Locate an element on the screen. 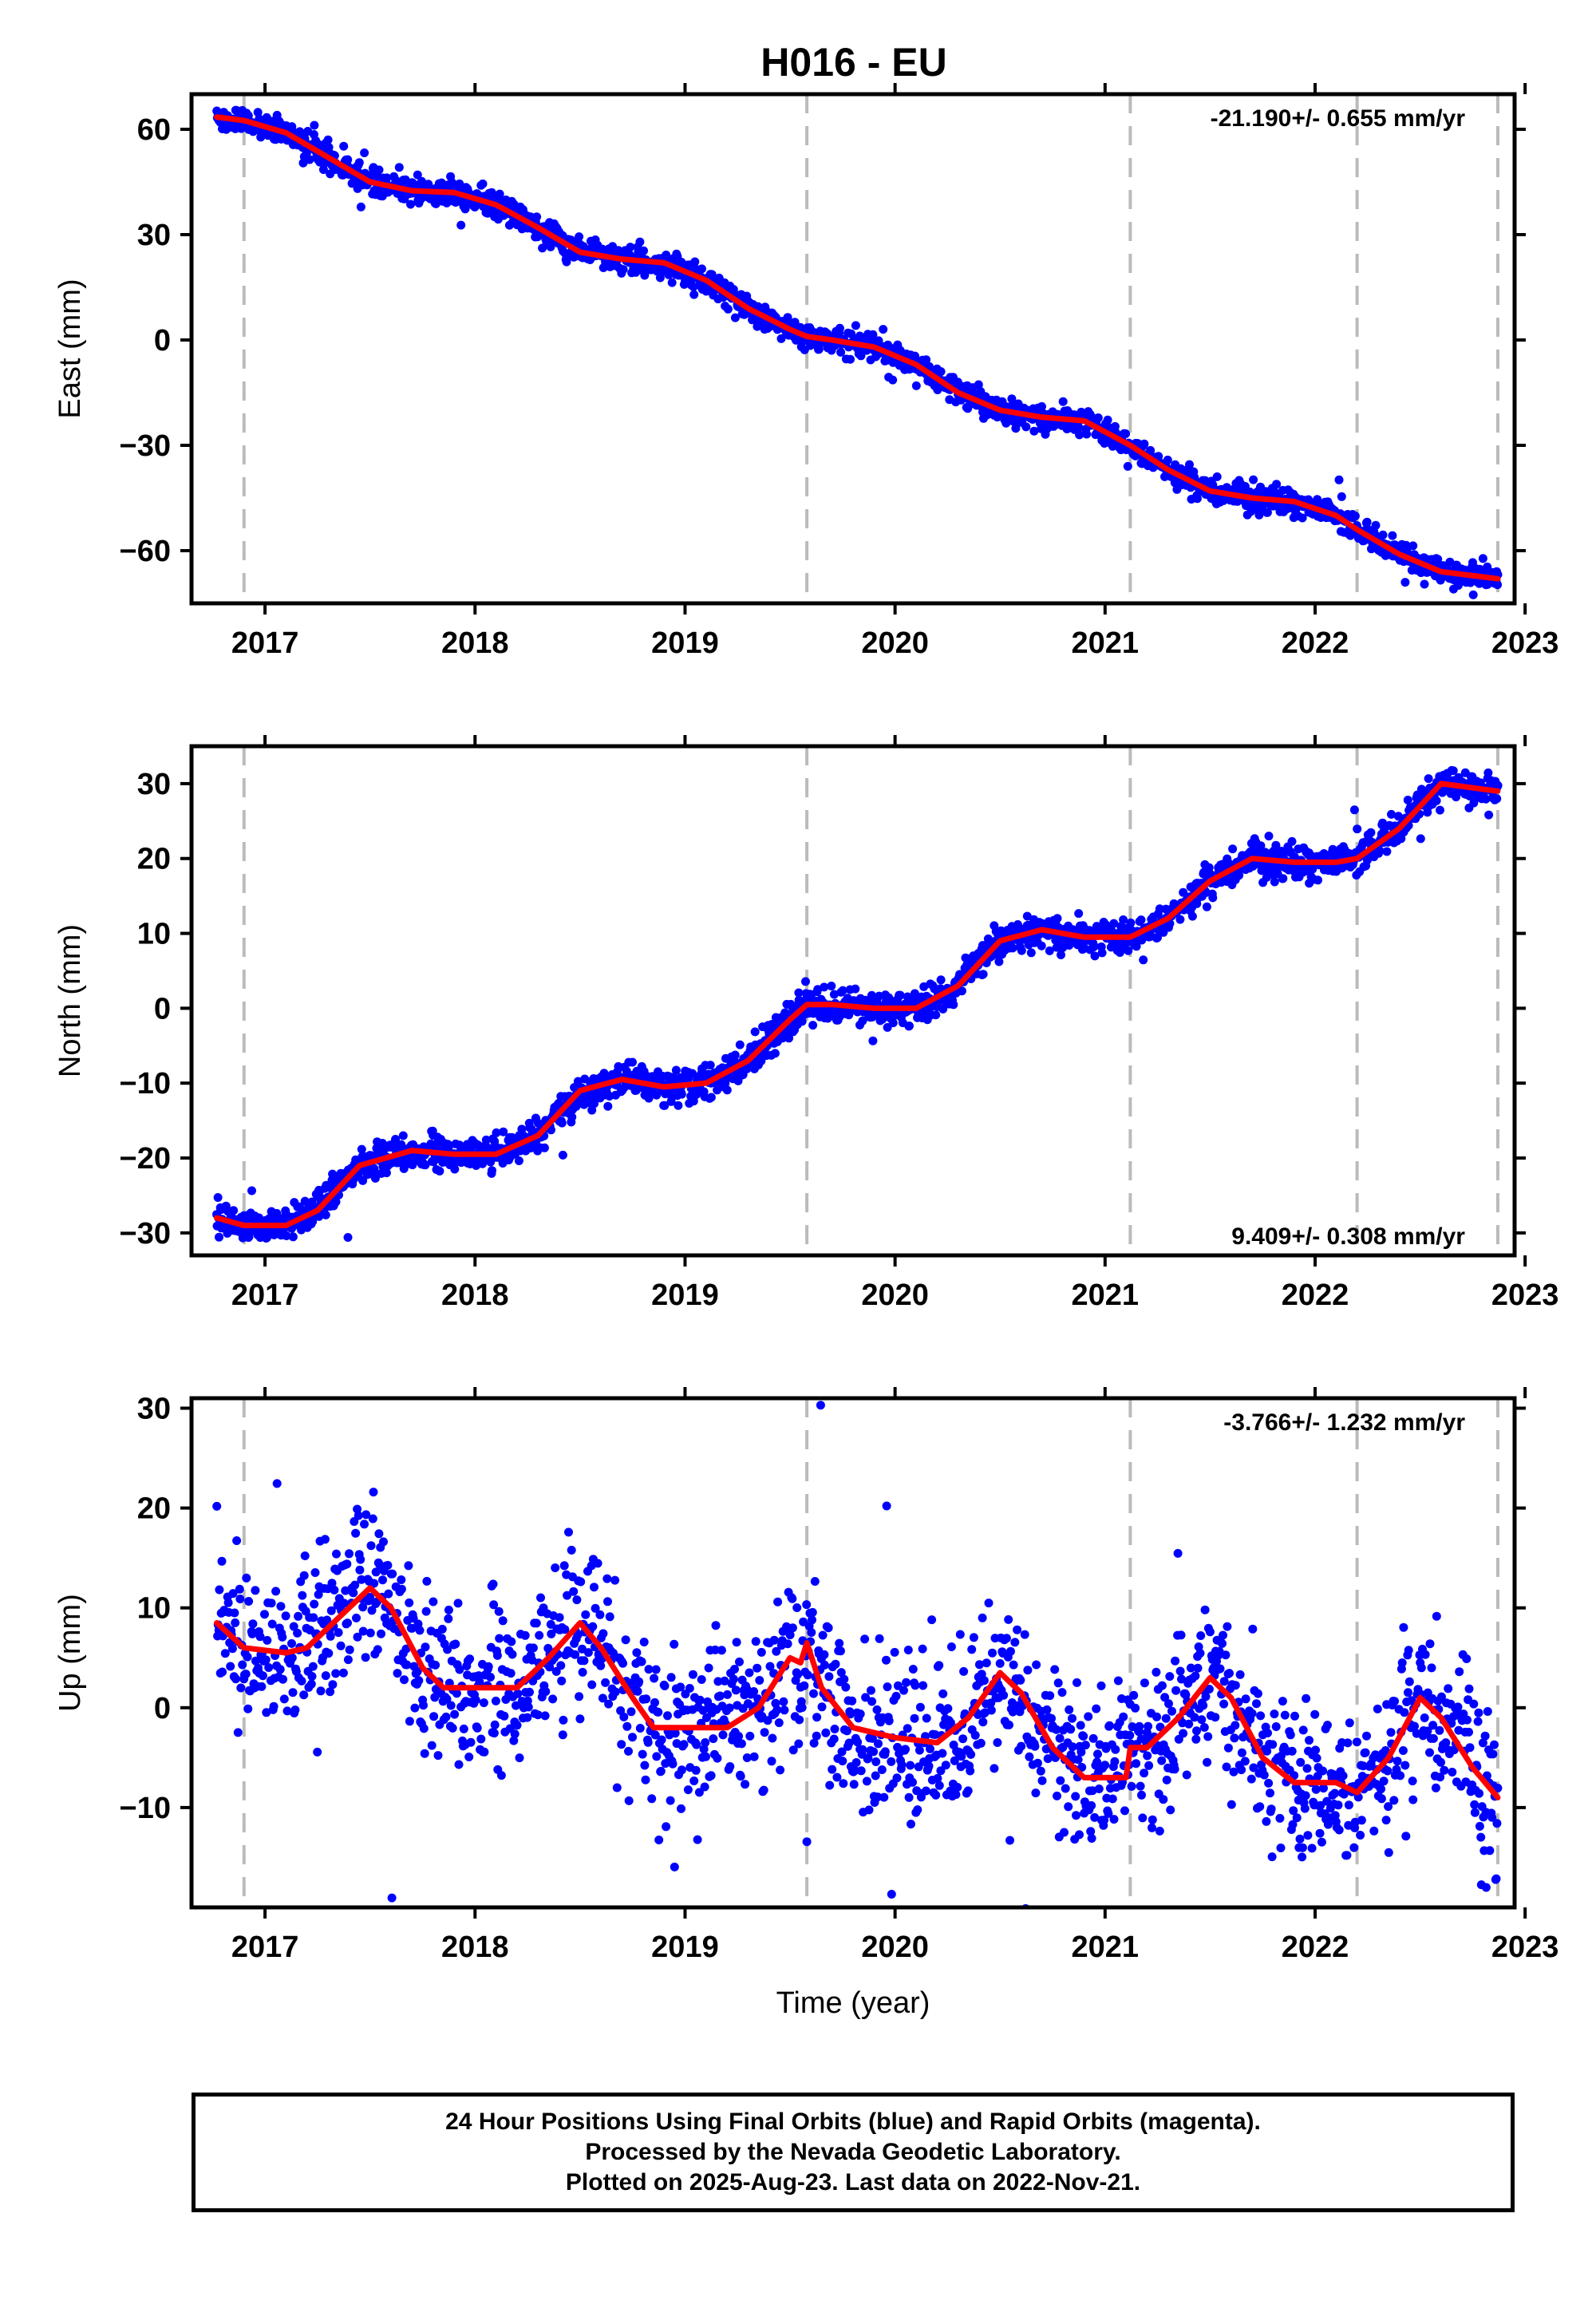  east-xtick-label: 2017 is located at coordinates (265, 643).